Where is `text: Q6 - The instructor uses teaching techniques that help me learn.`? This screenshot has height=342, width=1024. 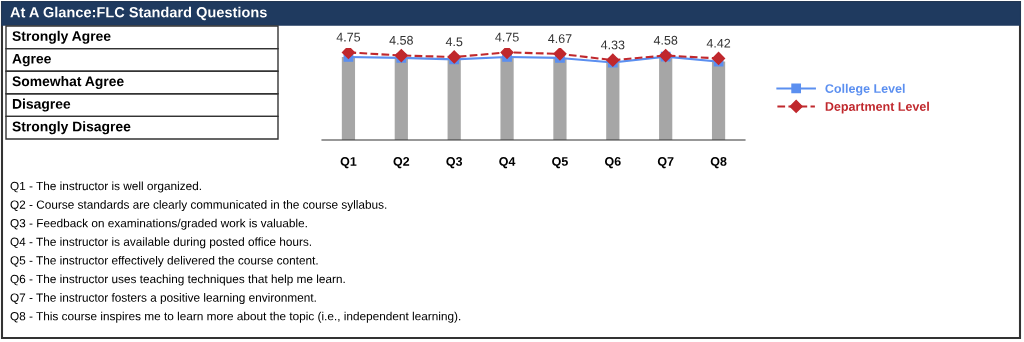 text: Q6 - The instructor uses teaching techniques that help me learn. is located at coordinates (177, 280).